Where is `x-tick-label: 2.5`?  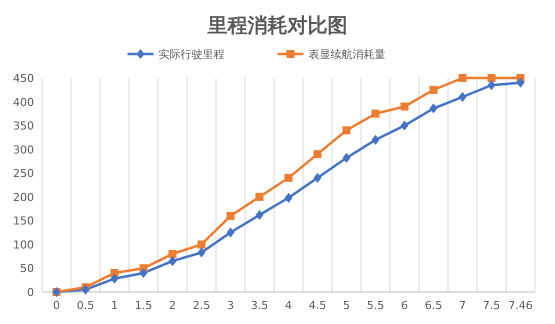
x-tick-label: 2.5 is located at coordinates (201, 305).